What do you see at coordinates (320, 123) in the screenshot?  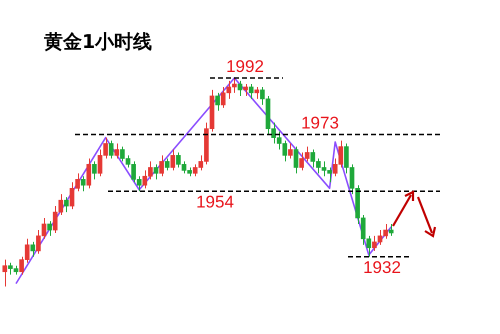 I see `annotation: 1973` at bounding box center [320, 123].